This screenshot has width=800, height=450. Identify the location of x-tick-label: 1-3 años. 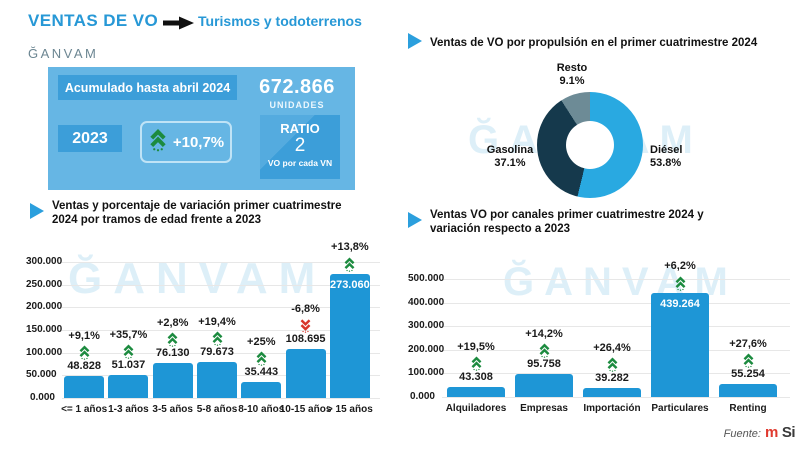
(128, 409).